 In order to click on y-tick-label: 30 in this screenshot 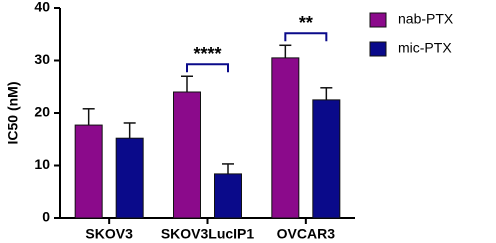, I will do `click(42, 59)`.